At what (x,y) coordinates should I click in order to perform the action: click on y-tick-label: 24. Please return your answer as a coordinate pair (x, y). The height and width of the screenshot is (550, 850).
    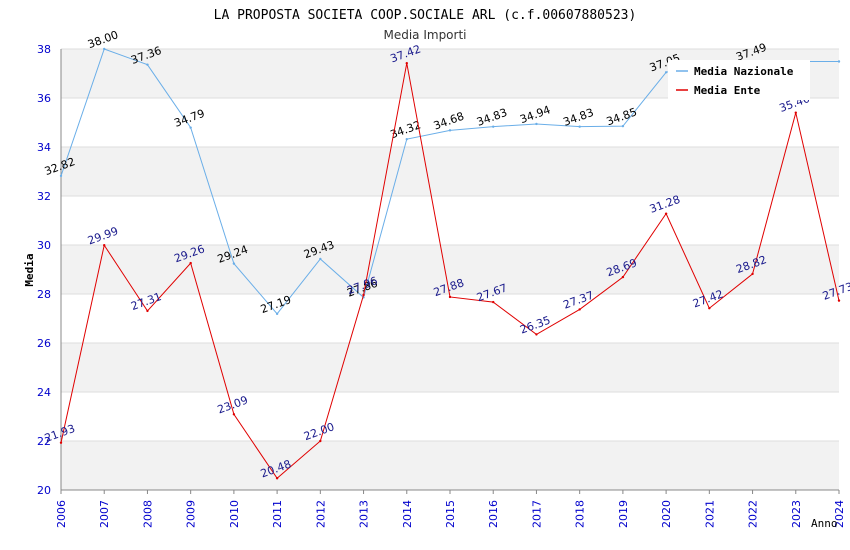
    Looking at the image, I should click on (44, 392).